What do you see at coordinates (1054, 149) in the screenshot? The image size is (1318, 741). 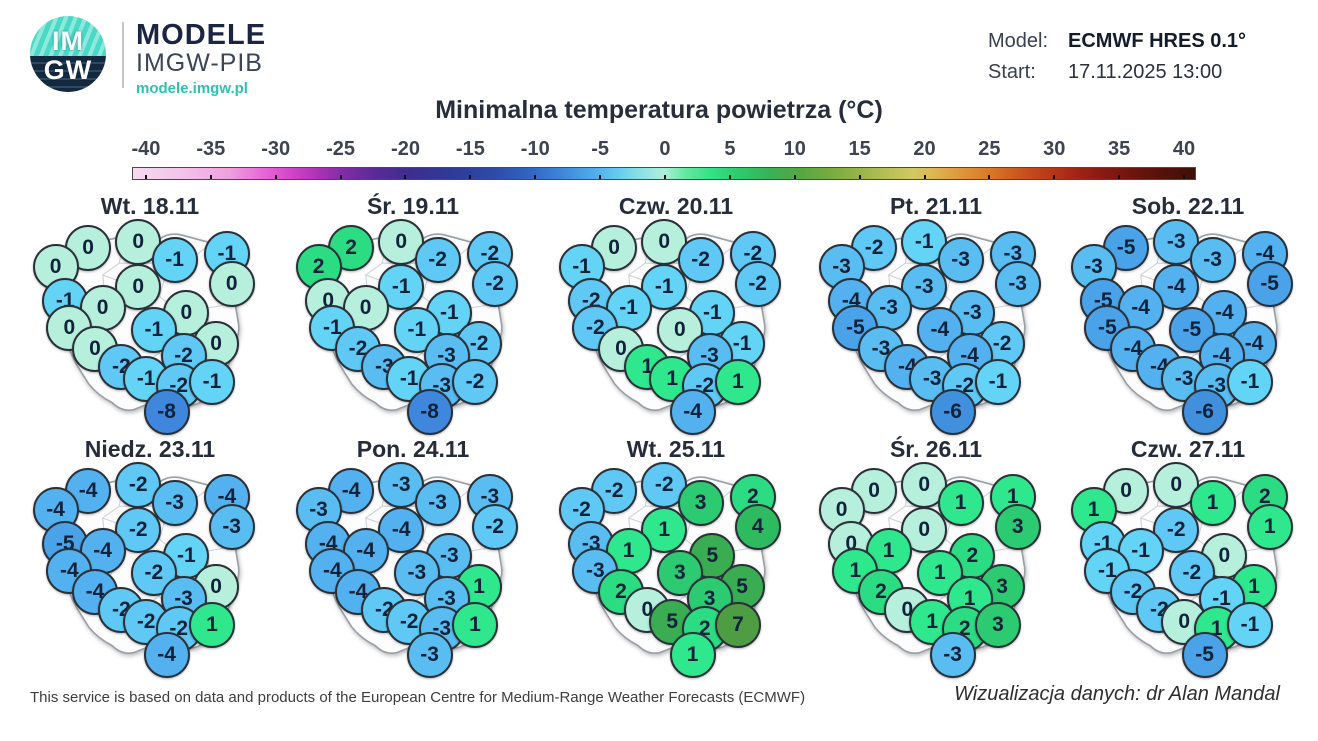 I see `colorbar-tick-label: 30` at bounding box center [1054, 149].